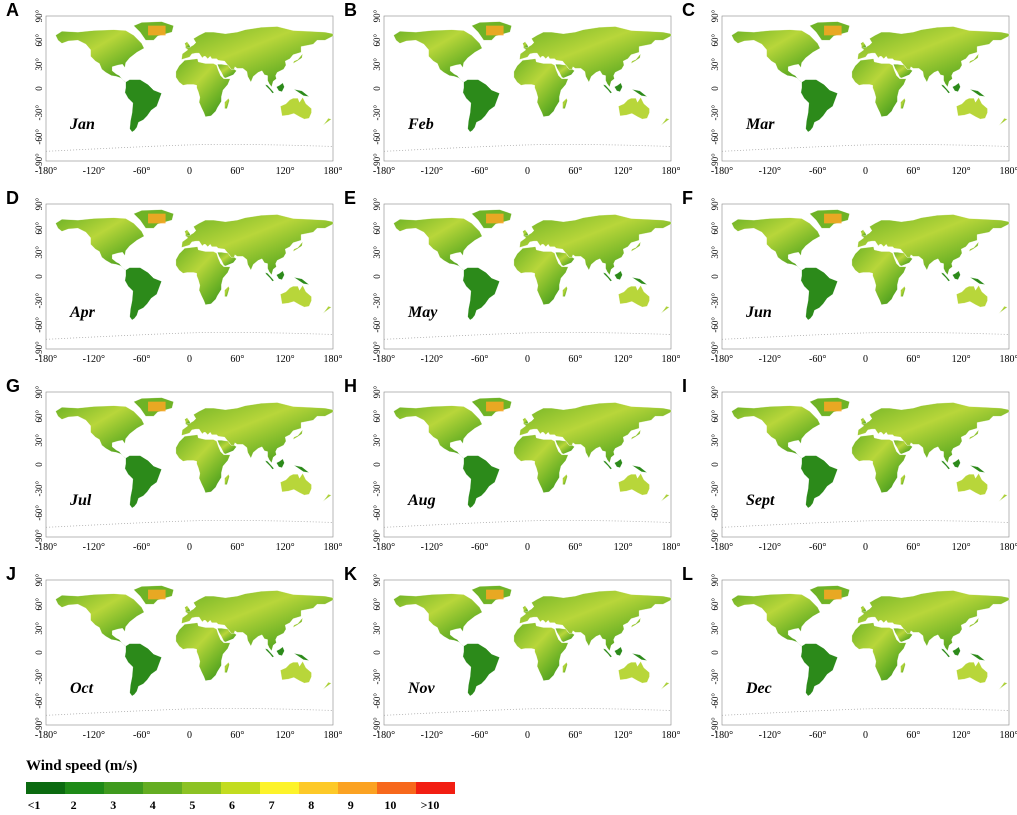 The width and height of the screenshot is (1017, 815). Describe the element at coordinates (73, 805) in the screenshot. I see `legend-label: 2` at that location.